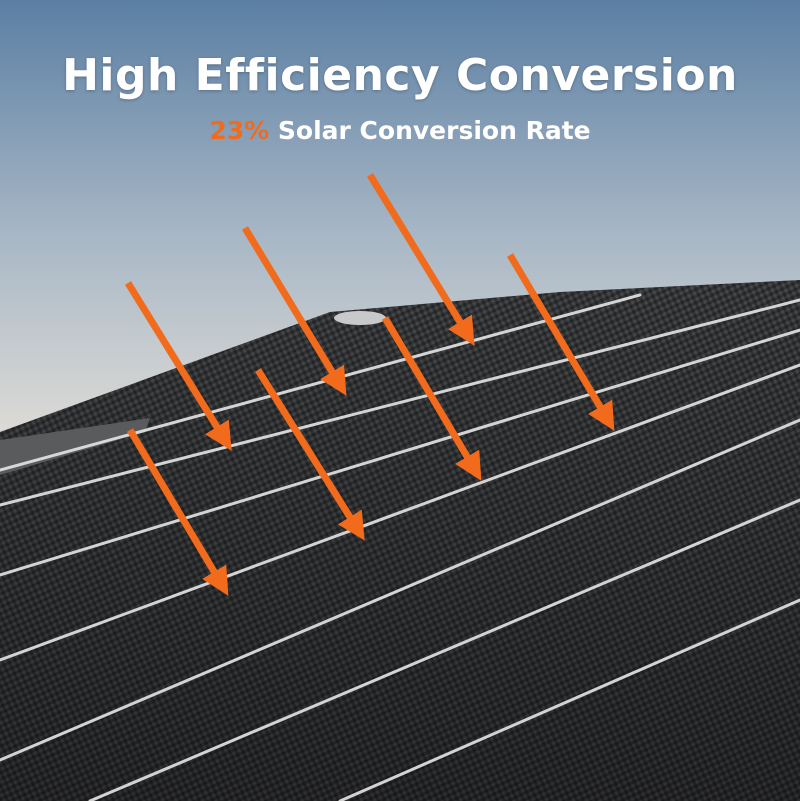 This screenshot has height=801, width=800. What do you see at coordinates (400, 75) in the screenshot?
I see `headline: High Efficiency Conversion` at bounding box center [400, 75].